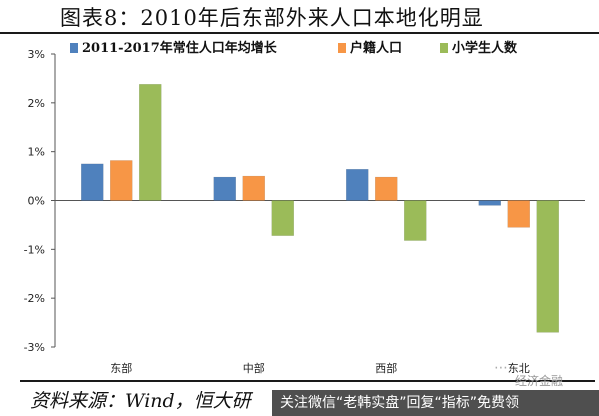 Image resolution: width=599 pixels, height=416 pixels. I want to click on title-bar: 图表8：2010年后东部外来人口本地化明显, so click(299, 17).